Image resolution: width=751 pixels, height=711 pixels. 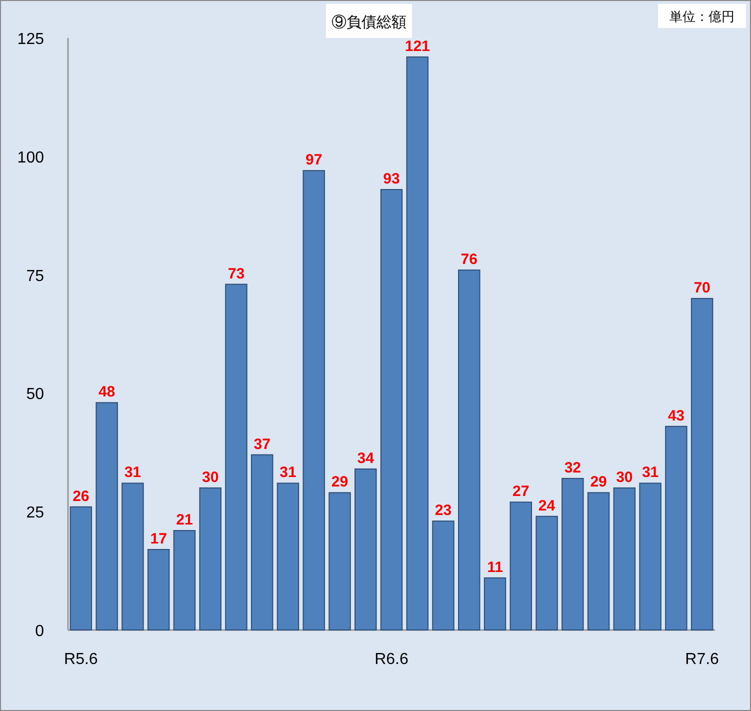 I want to click on data-label: 93, so click(x=391, y=179).